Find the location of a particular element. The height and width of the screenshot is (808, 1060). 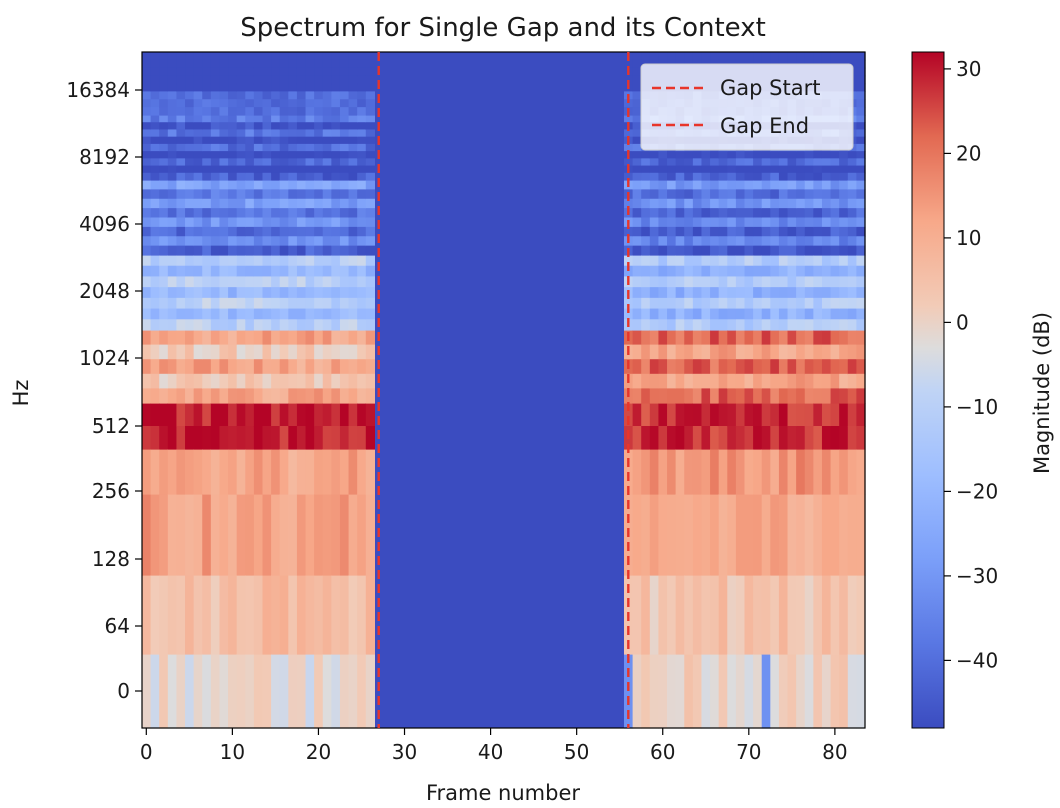

colorbar-tick-label: 0 is located at coordinates (962, 322).